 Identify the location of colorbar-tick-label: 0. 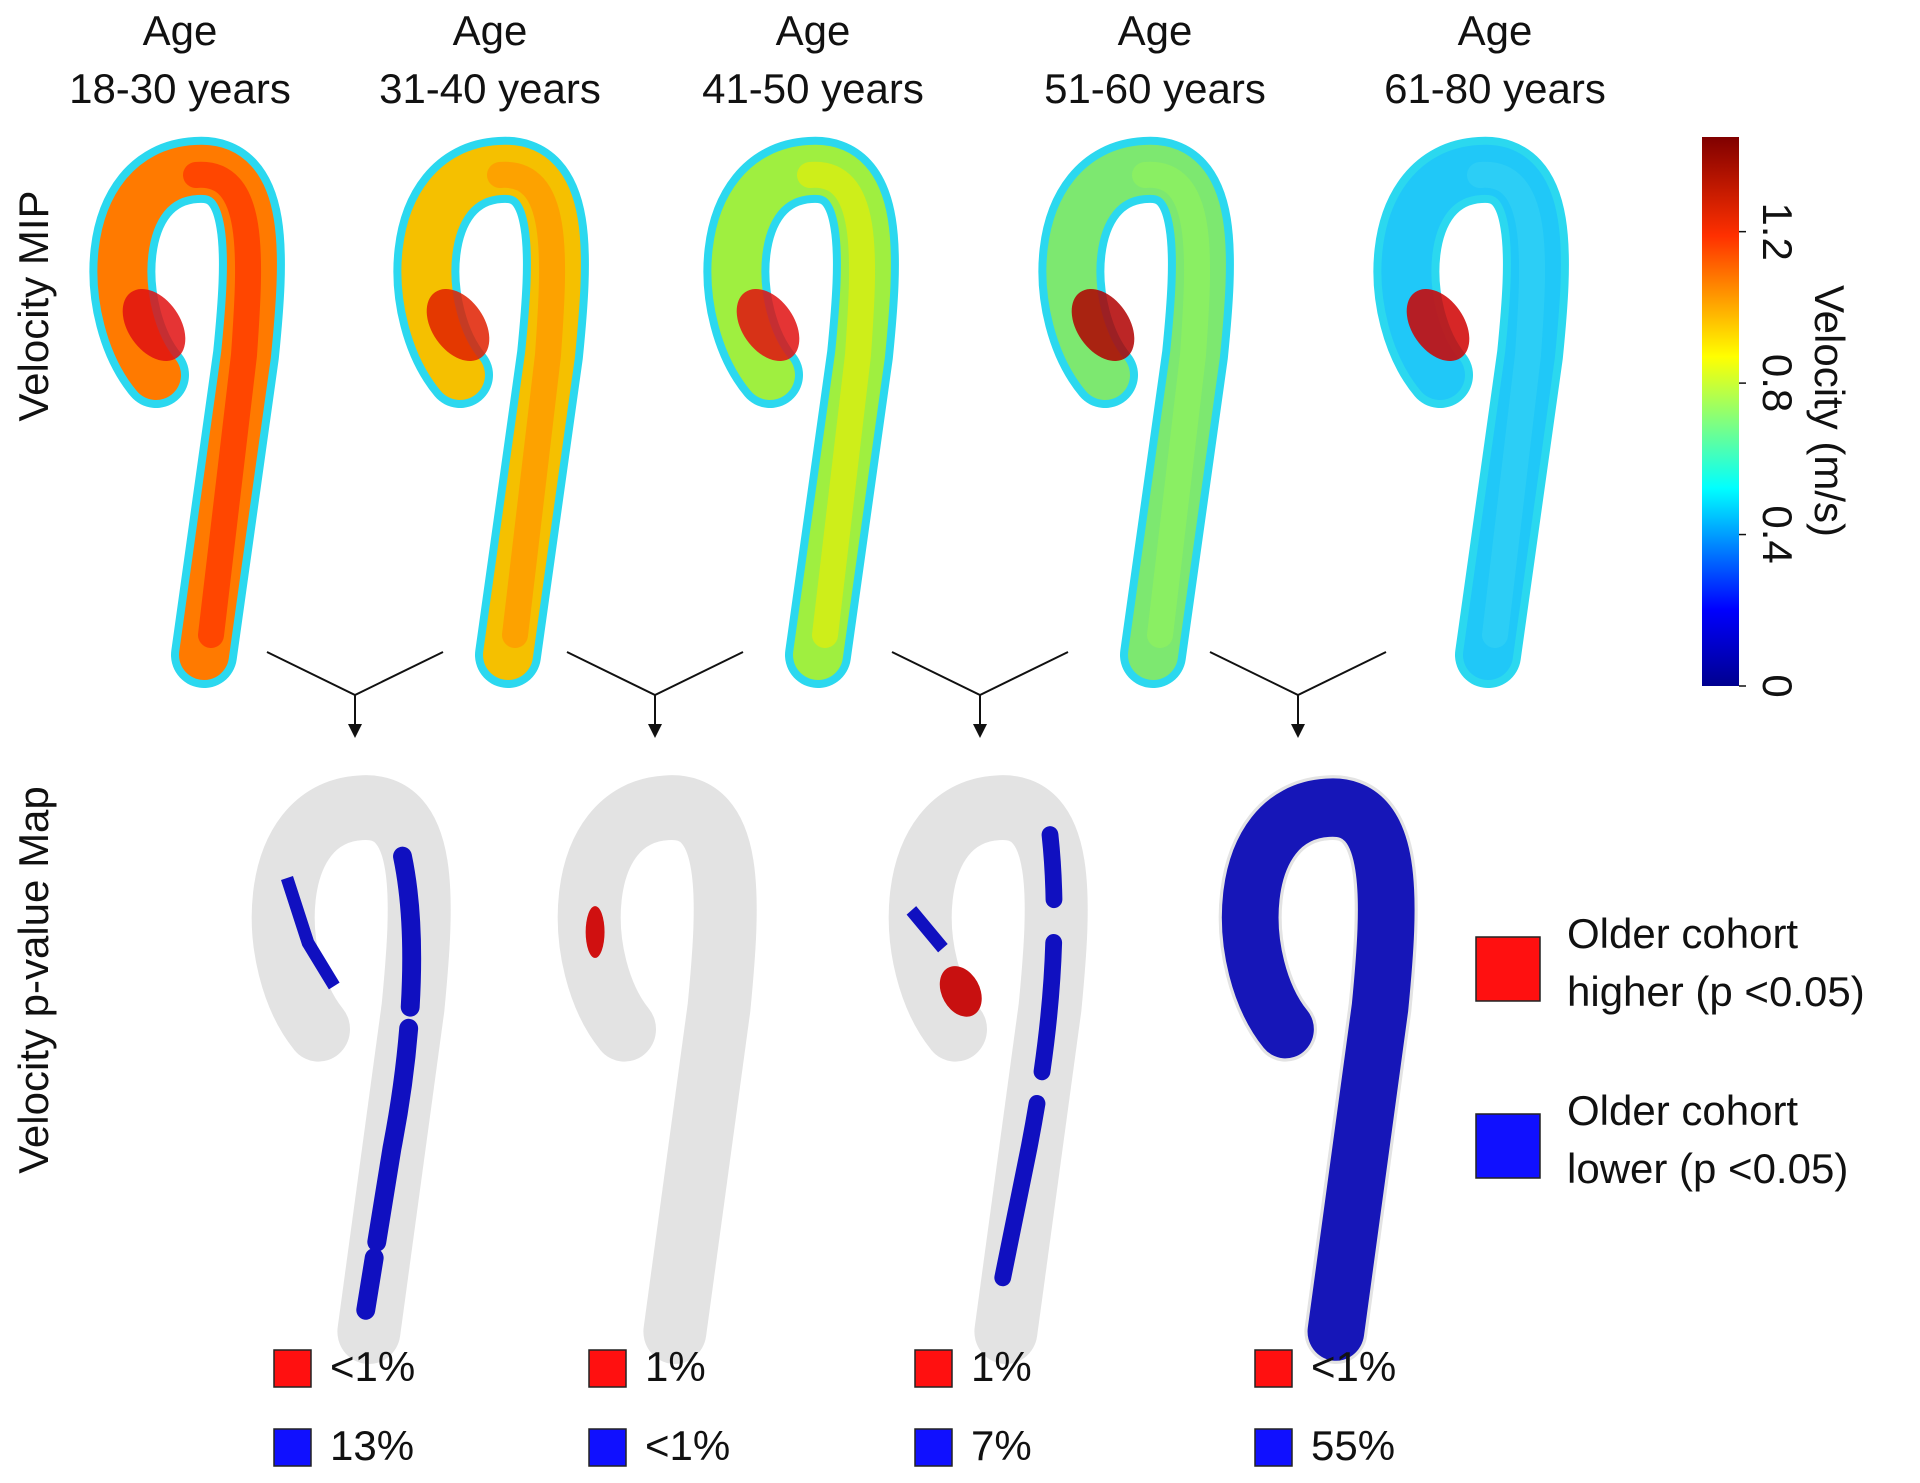
(1777, 685).